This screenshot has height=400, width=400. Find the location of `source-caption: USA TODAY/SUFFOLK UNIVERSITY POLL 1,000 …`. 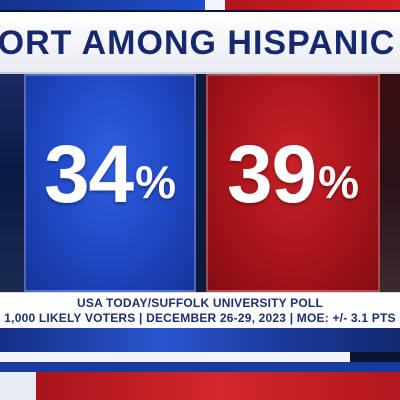

source-caption: USA TODAY/SUFFOLK UNIVERSITY POLL 1,000 … is located at coordinates (200, 310).